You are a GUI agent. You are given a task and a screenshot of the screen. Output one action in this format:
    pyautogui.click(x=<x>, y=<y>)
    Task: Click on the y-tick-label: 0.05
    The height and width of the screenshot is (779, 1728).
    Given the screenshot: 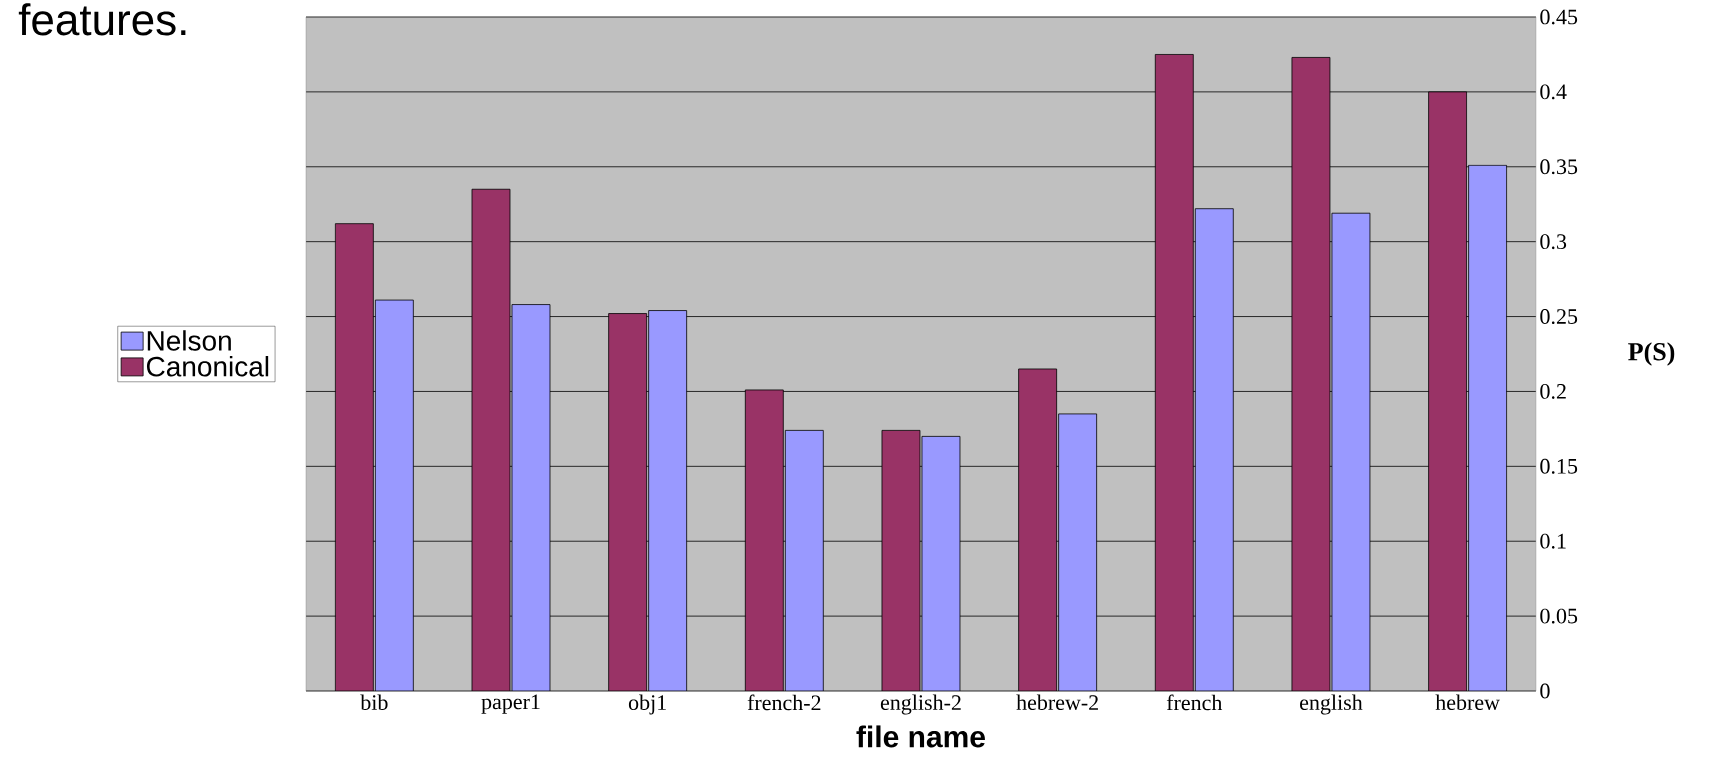 What is the action you would take?
    pyautogui.click(x=1559, y=616)
    